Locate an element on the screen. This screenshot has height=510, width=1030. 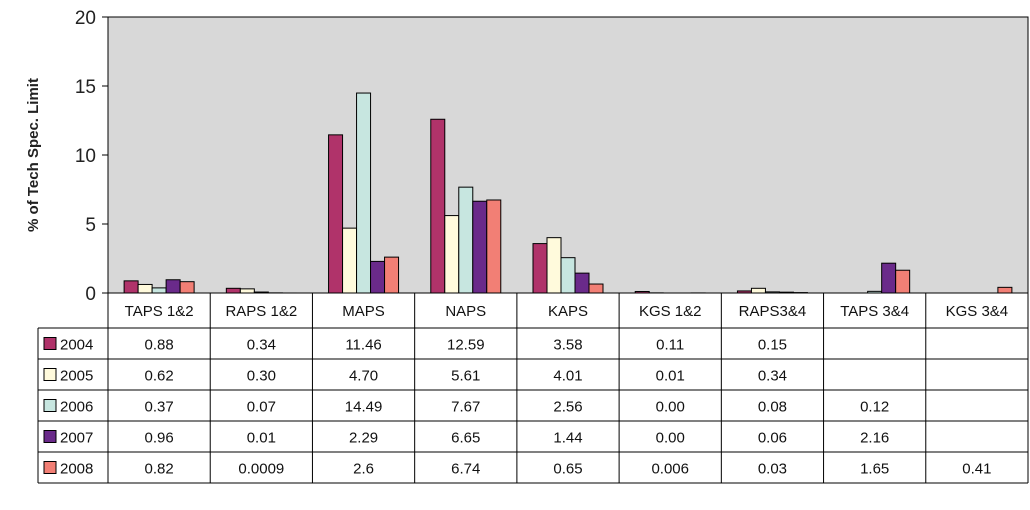
data-label: 0.08 is located at coordinates (772, 407).